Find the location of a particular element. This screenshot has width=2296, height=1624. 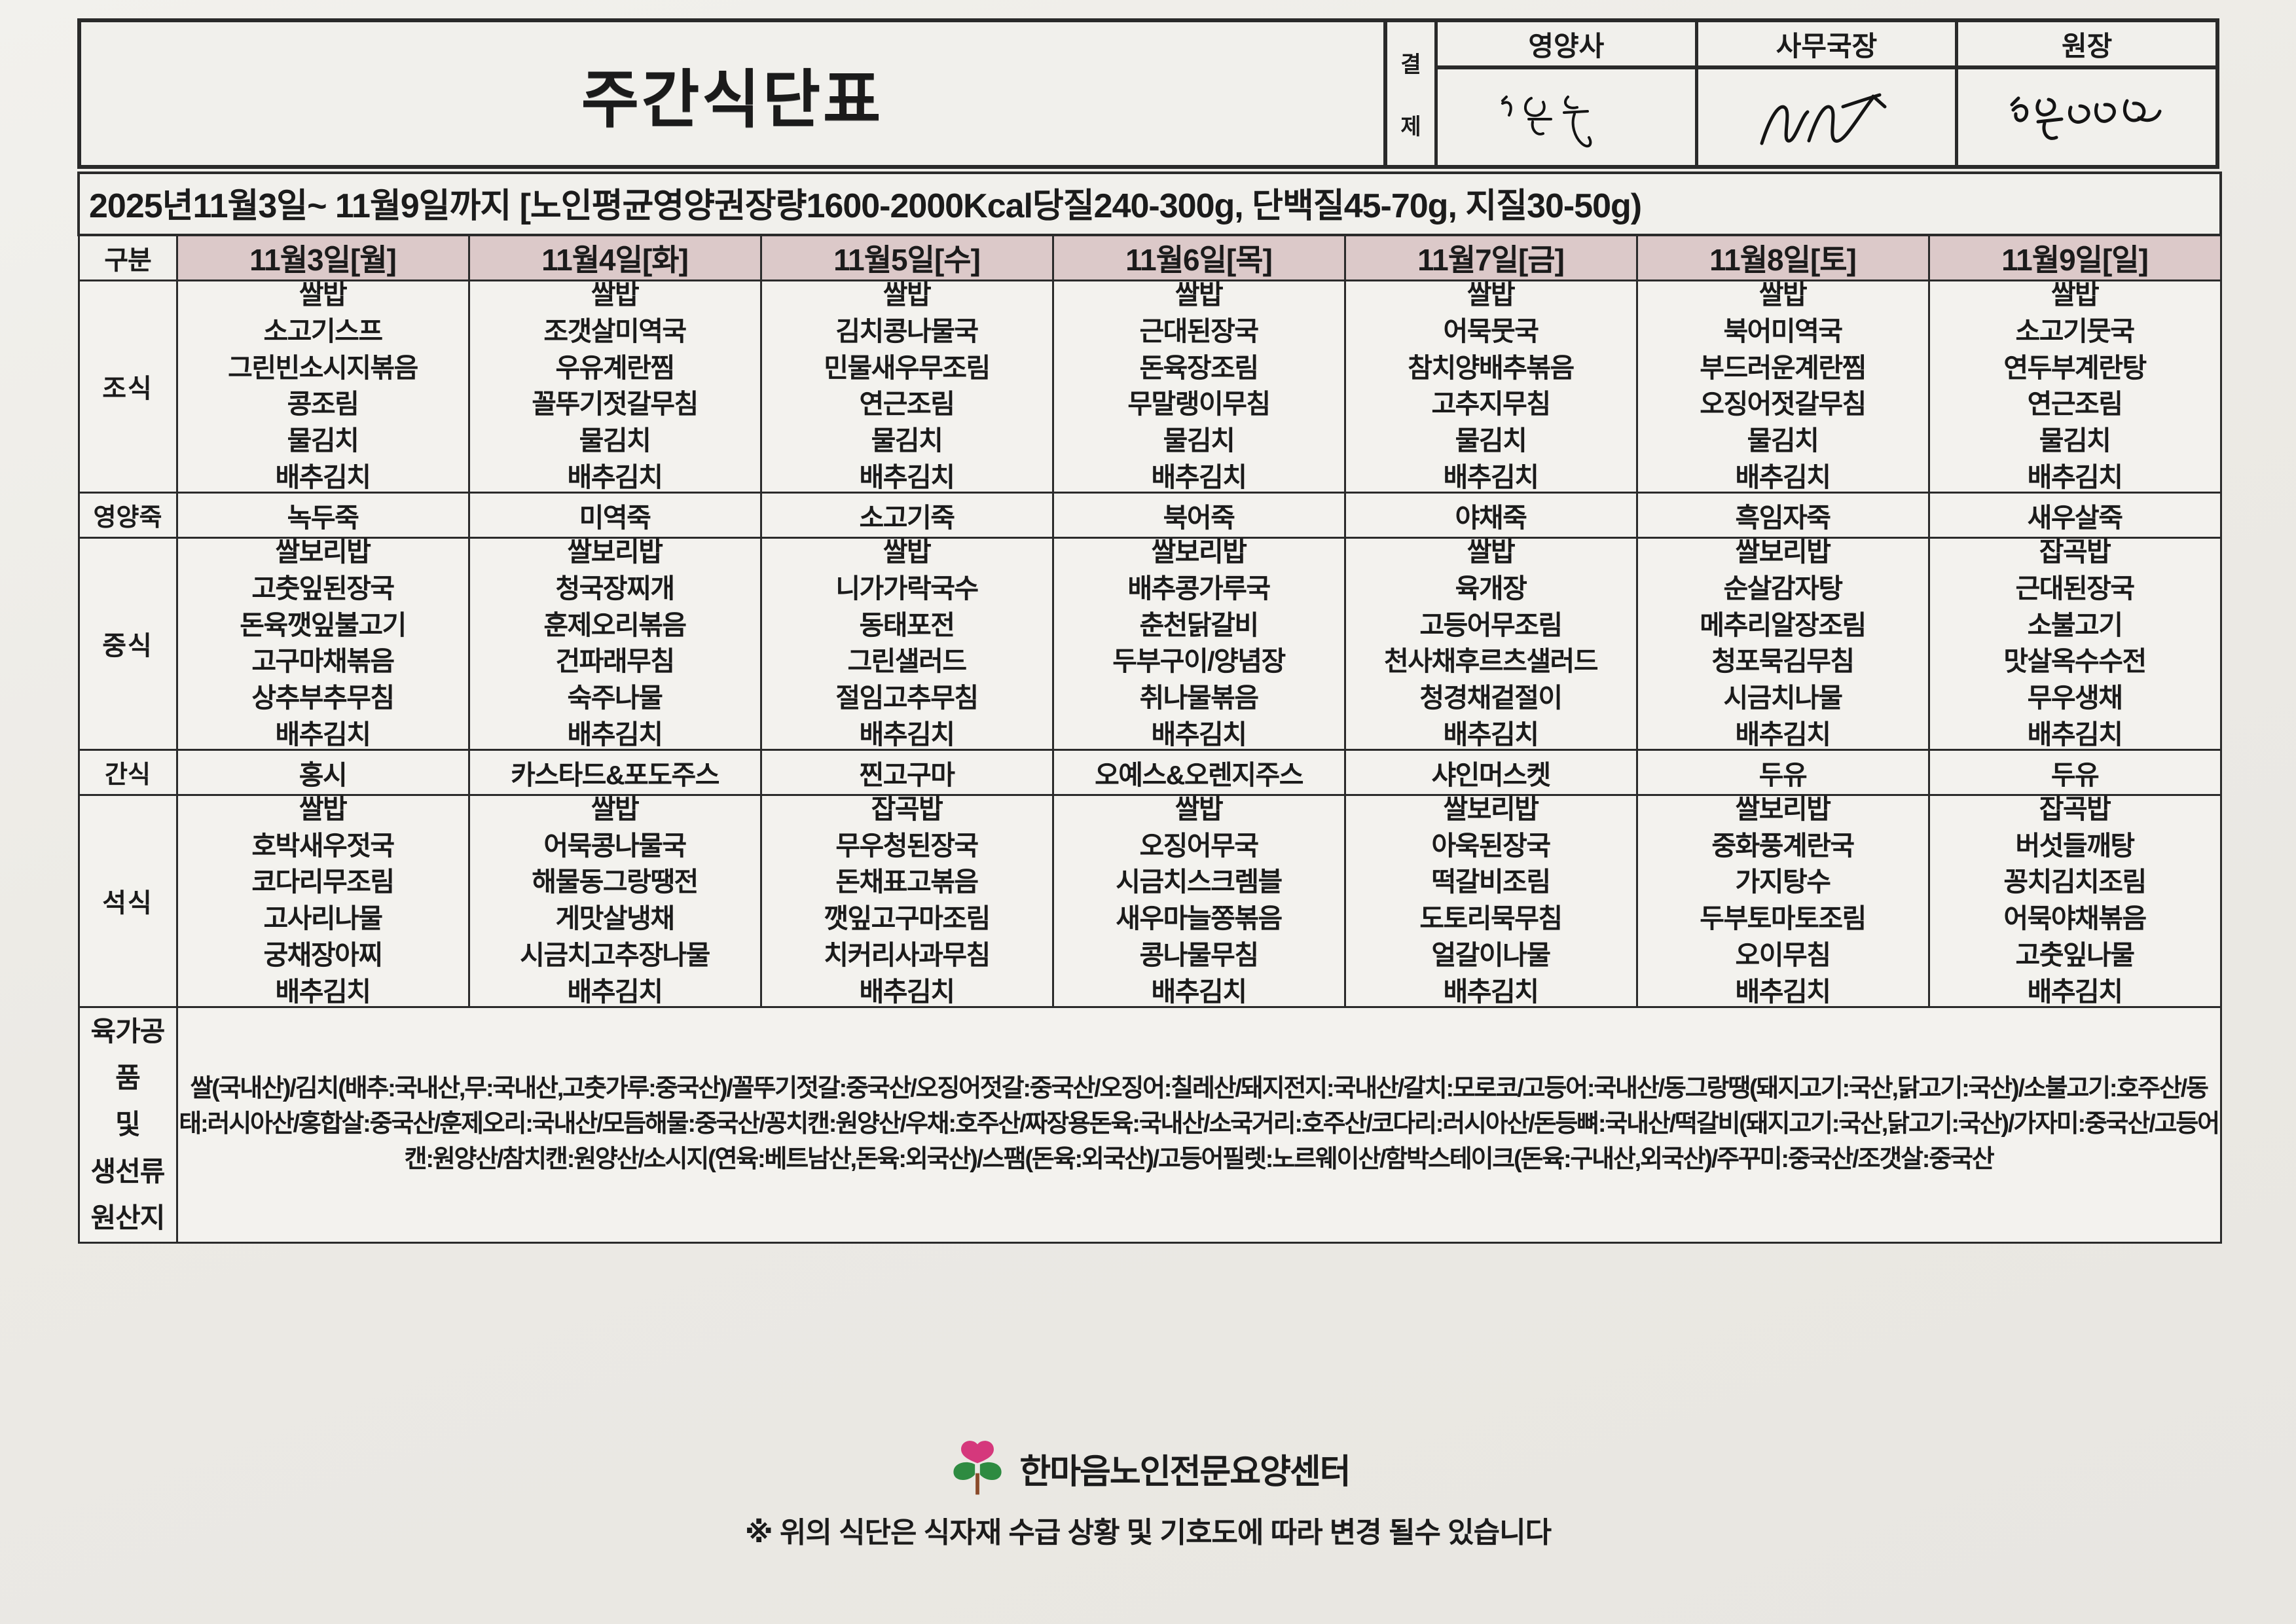

dish-list: 쌀보리밥 중화풍계란국 가지탕수 두부토마토조림 오이무침 배추김치 is located at coordinates (1783, 899).